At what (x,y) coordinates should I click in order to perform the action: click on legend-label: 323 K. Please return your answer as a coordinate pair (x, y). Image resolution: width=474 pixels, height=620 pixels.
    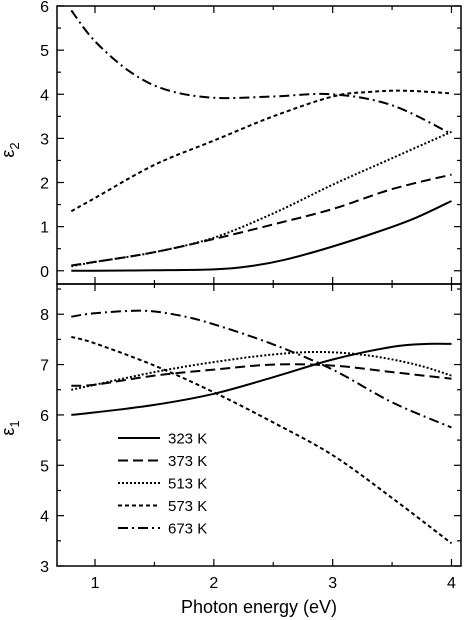
    Looking at the image, I should click on (187, 439).